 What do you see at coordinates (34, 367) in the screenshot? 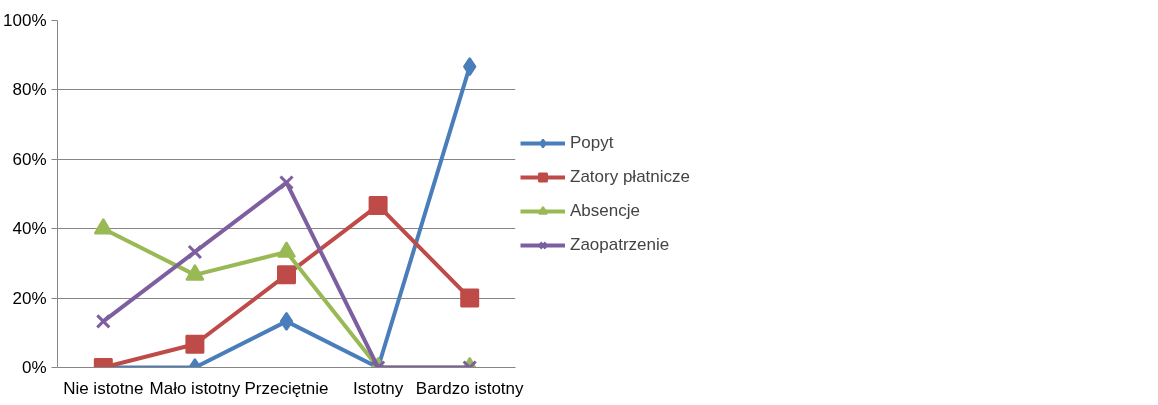
I see `y-tick-label: 0%` at bounding box center [34, 367].